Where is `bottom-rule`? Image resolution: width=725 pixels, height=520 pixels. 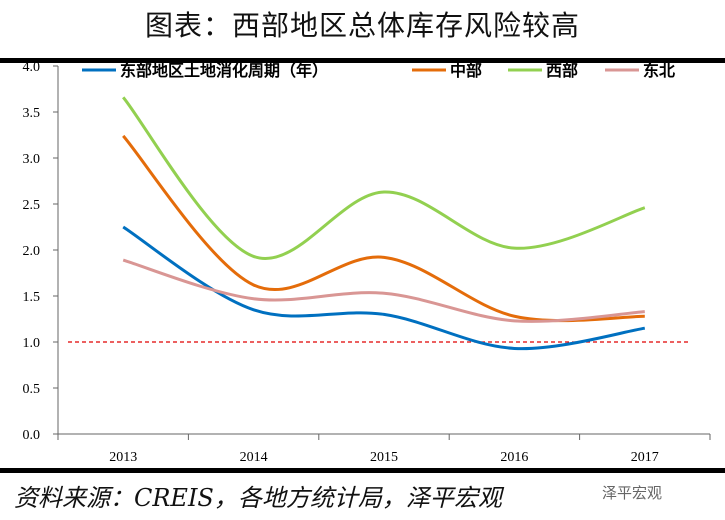
bottom-rule is located at coordinates (362, 470).